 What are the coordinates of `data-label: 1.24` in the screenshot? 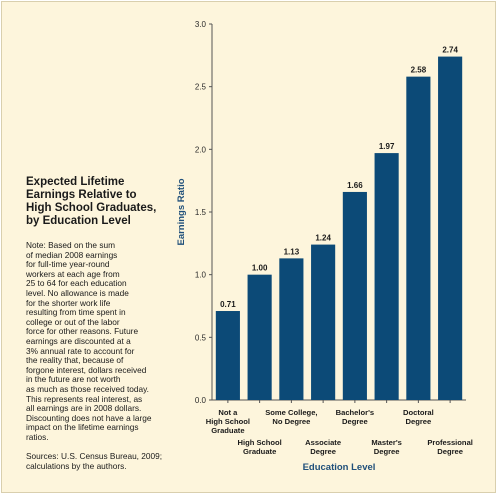 It's located at (323, 238).